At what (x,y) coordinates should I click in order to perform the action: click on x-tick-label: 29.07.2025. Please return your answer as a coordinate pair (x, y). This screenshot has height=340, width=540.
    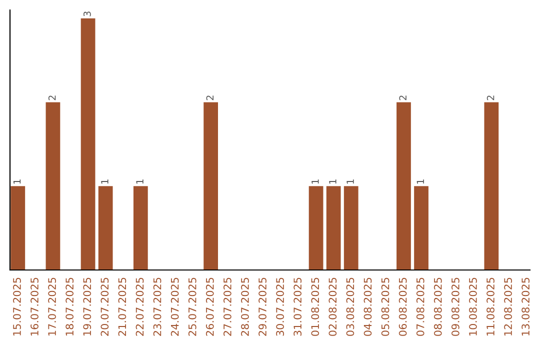
    Looking at the image, I should click on (262, 307).